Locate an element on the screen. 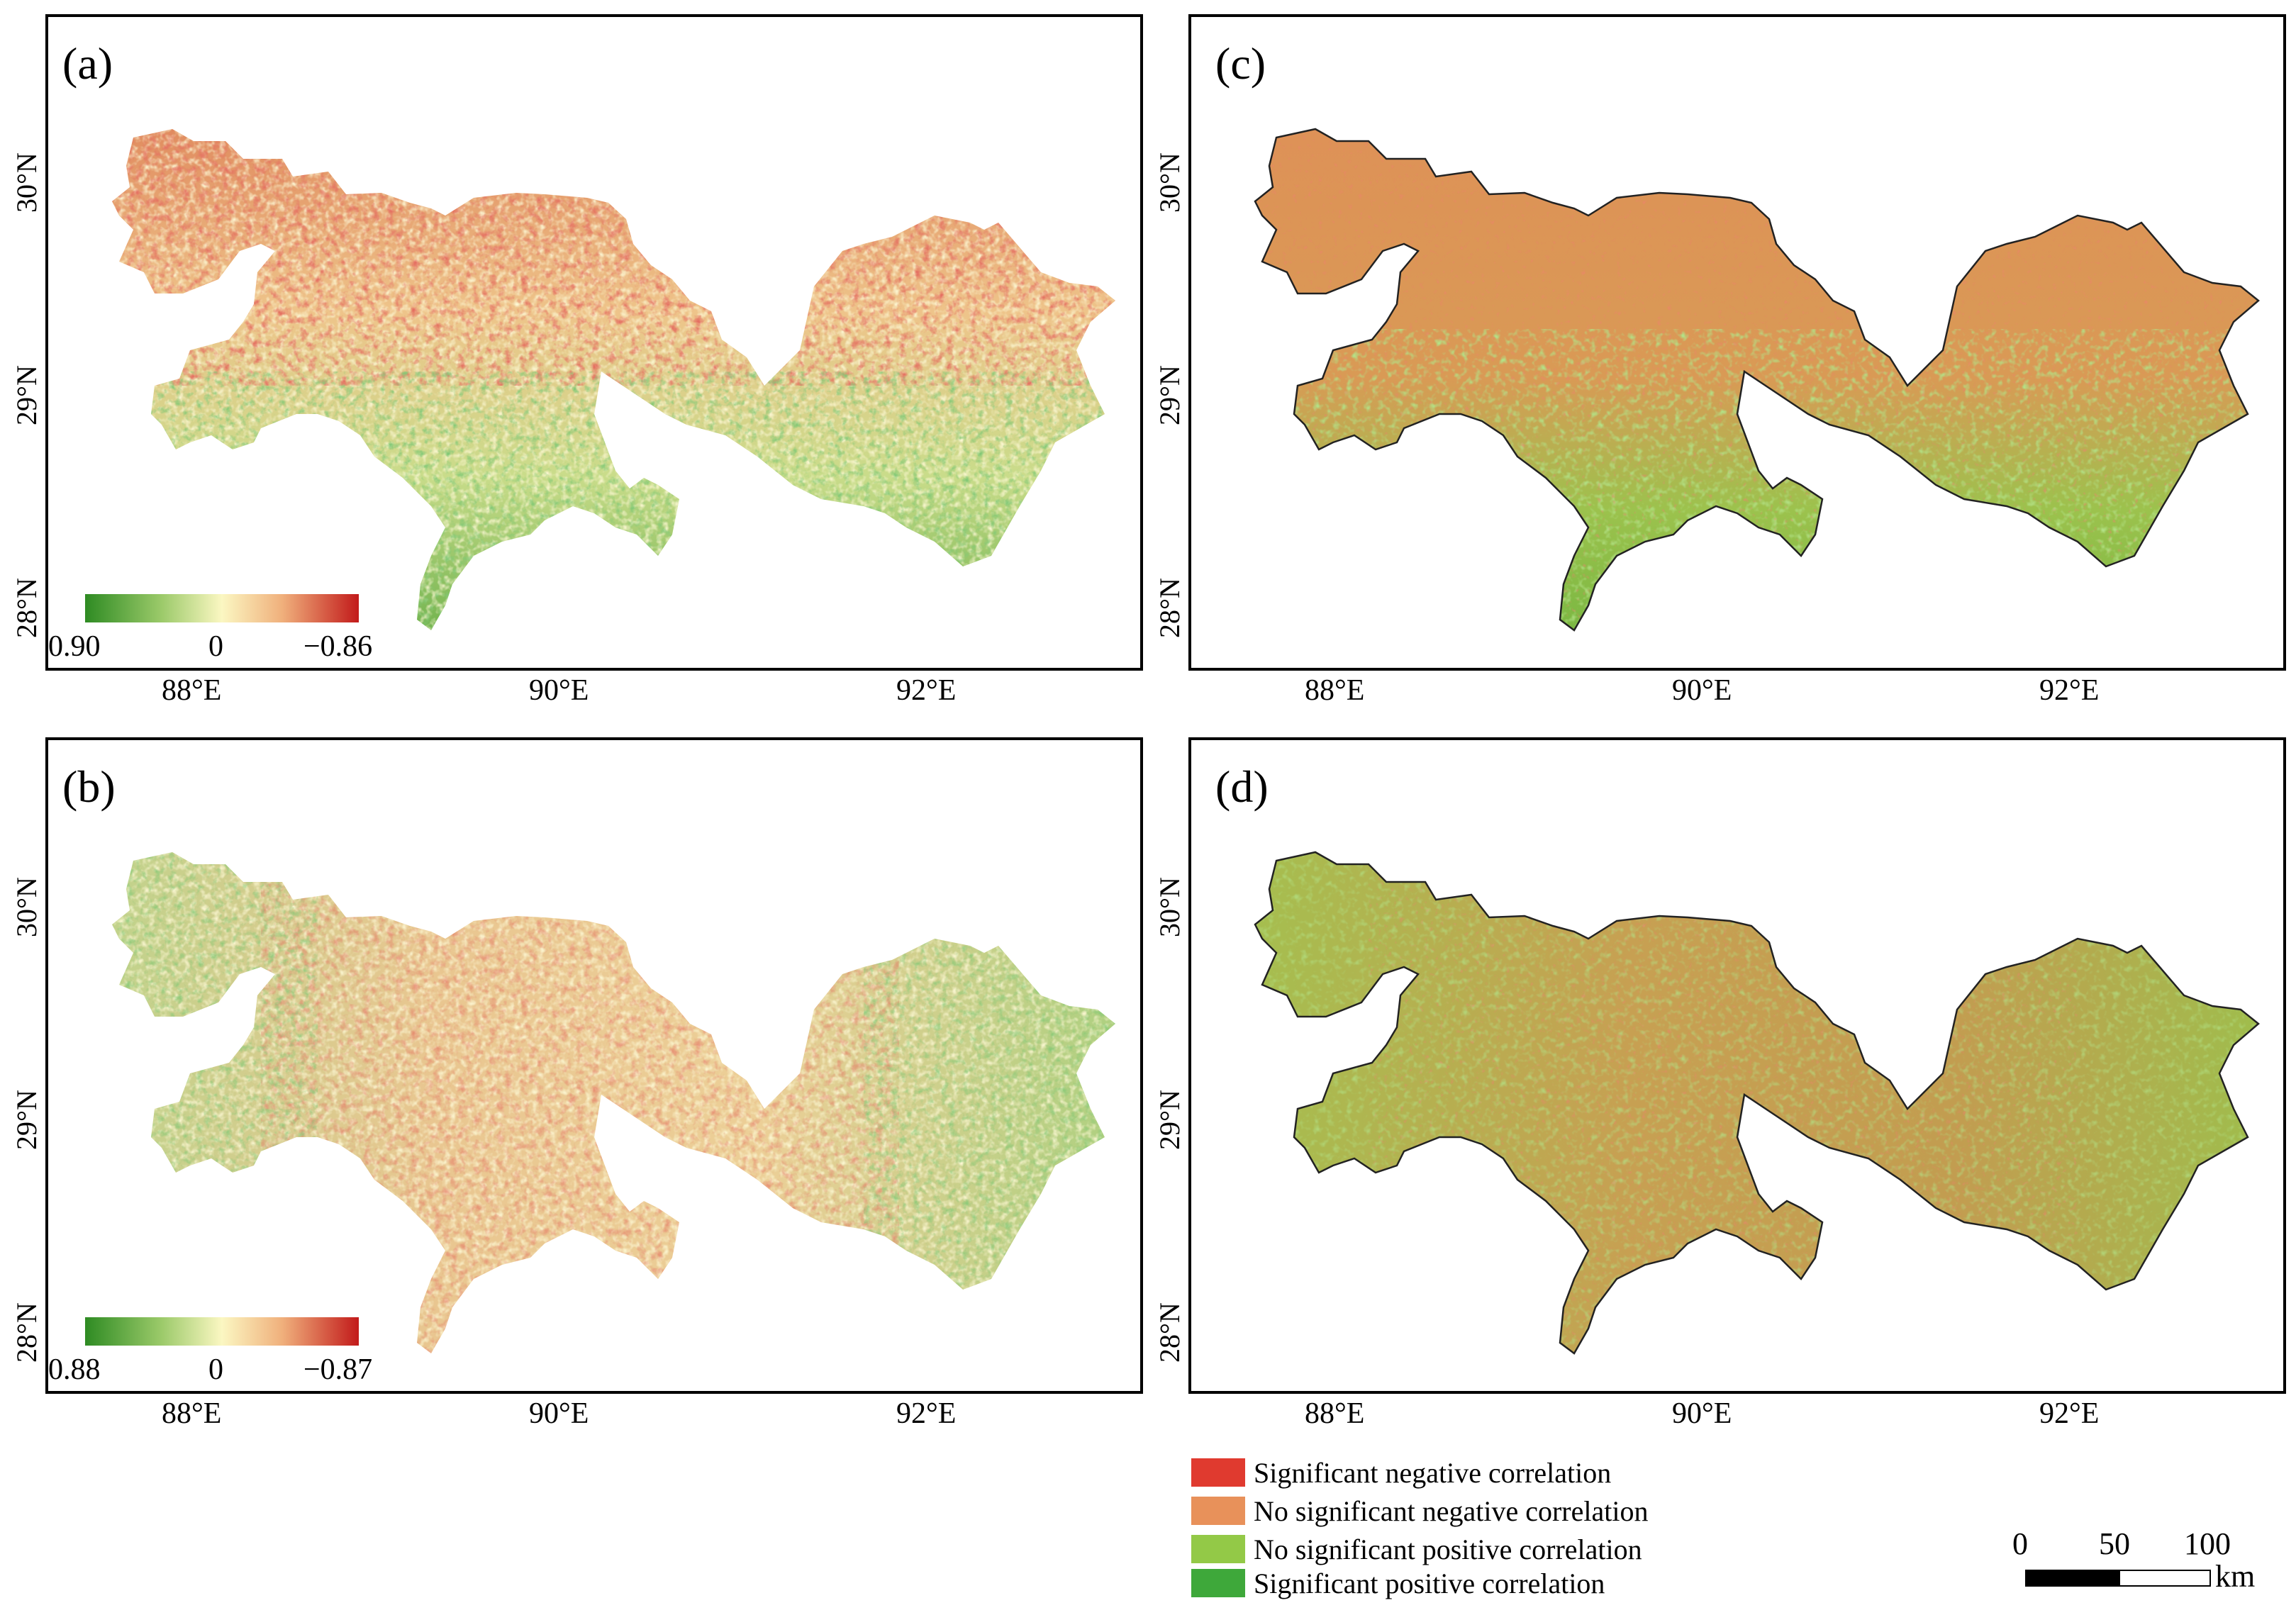  panel-label: (d) is located at coordinates (1242, 786).